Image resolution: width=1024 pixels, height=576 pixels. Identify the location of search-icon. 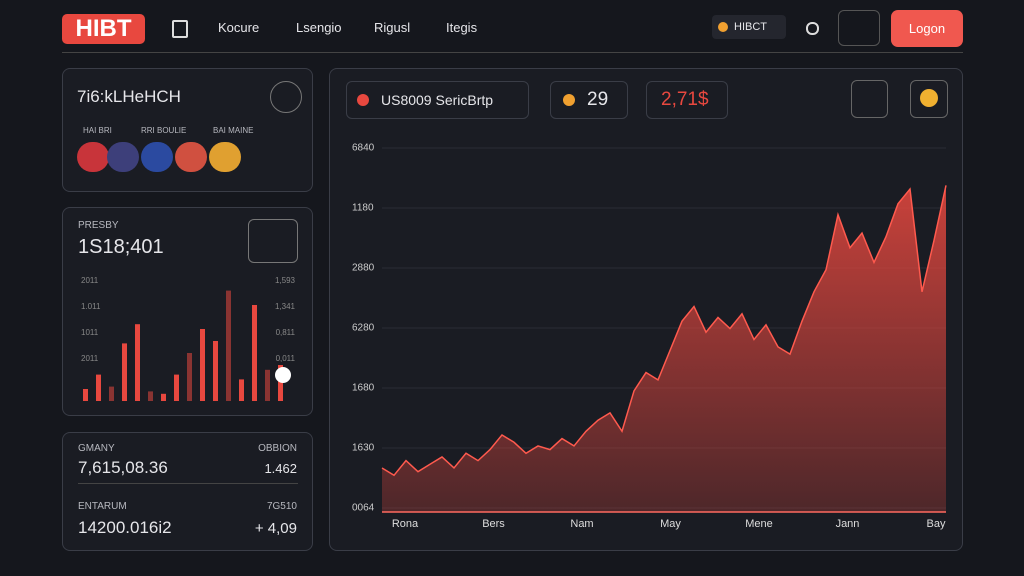
(812, 28).